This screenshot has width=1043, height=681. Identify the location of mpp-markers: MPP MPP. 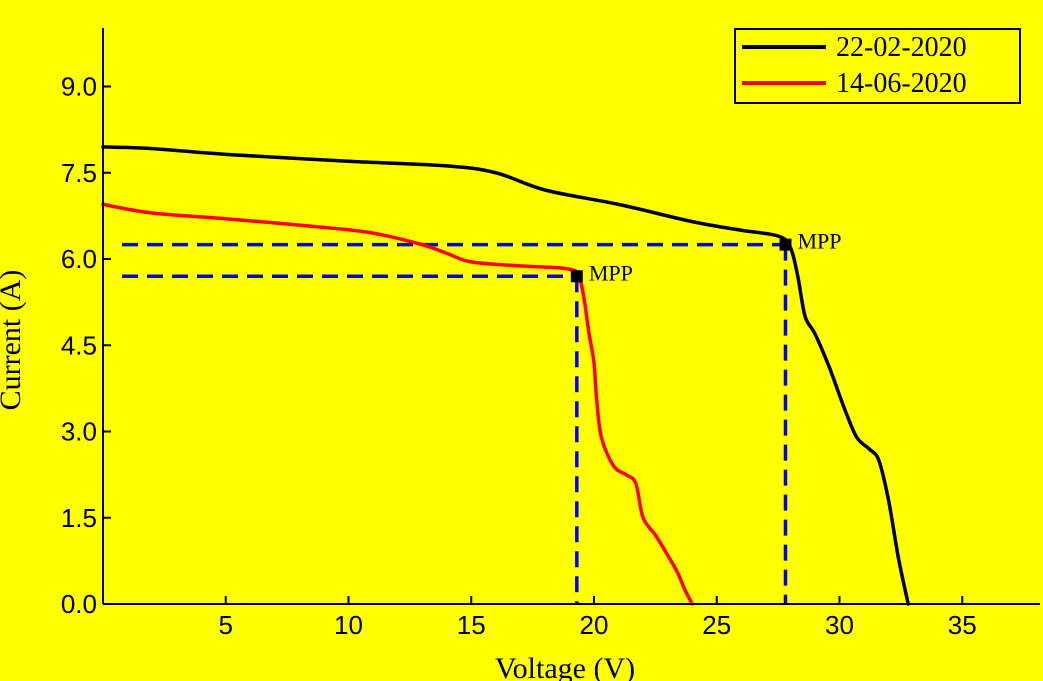
(706, 257).